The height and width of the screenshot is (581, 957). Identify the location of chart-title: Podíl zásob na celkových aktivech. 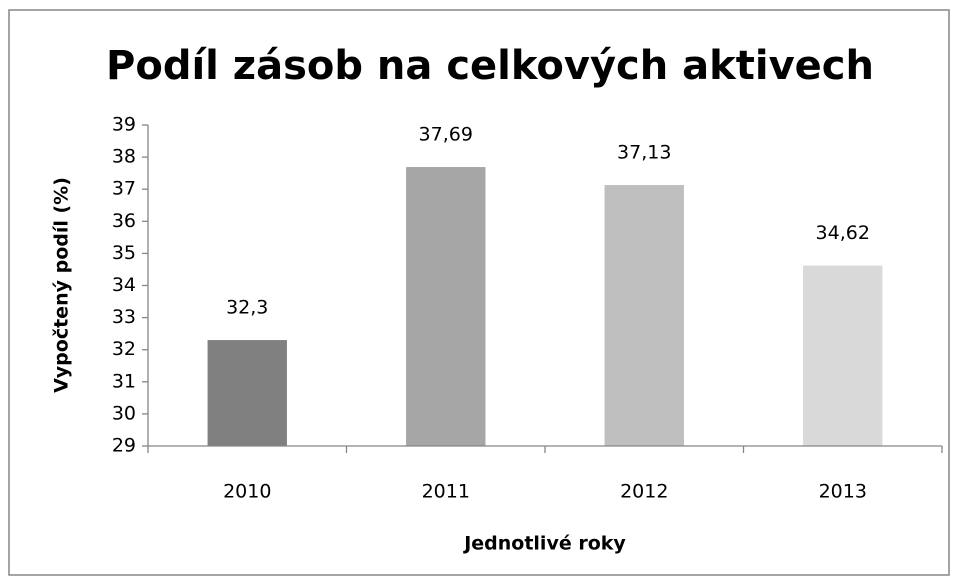
(490, 66).